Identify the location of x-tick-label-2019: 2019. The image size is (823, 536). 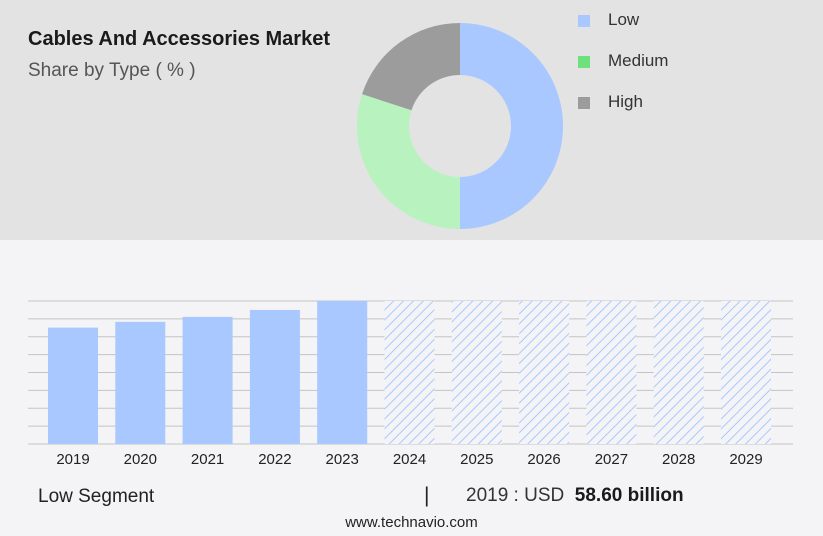
(72, 459).